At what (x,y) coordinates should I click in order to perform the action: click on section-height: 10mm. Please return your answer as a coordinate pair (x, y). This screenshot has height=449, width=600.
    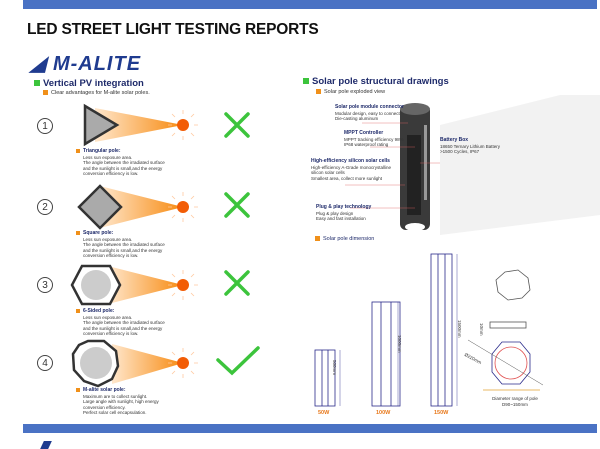
    Looking at the image, I should click on (481, 329).